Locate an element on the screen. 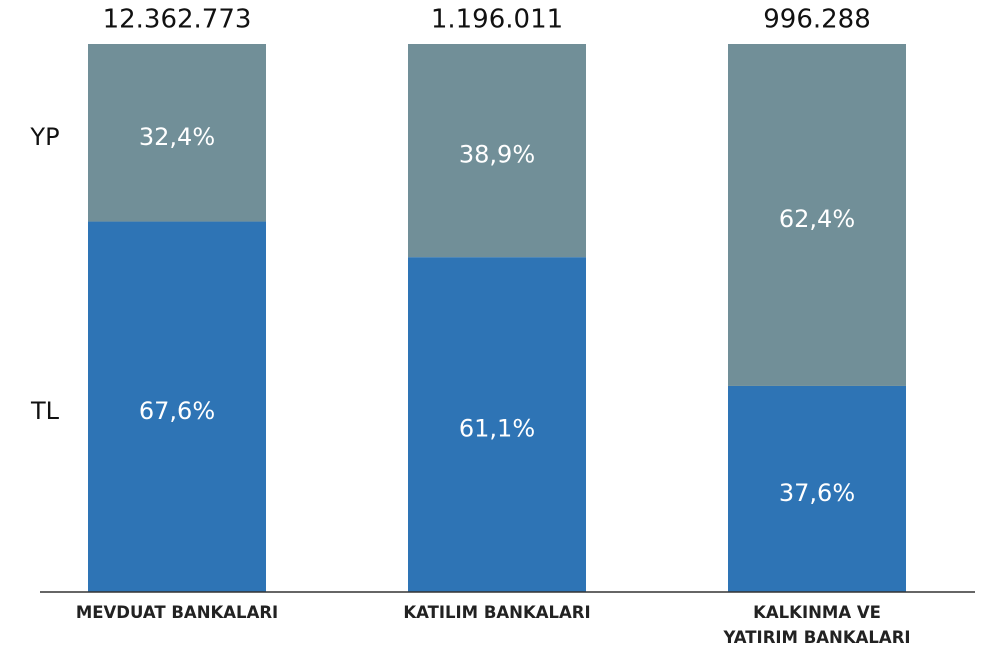 The height and width of the screenshot is (654, 1002). total-label: 12.362.773 is located at coordinates (177, 20).